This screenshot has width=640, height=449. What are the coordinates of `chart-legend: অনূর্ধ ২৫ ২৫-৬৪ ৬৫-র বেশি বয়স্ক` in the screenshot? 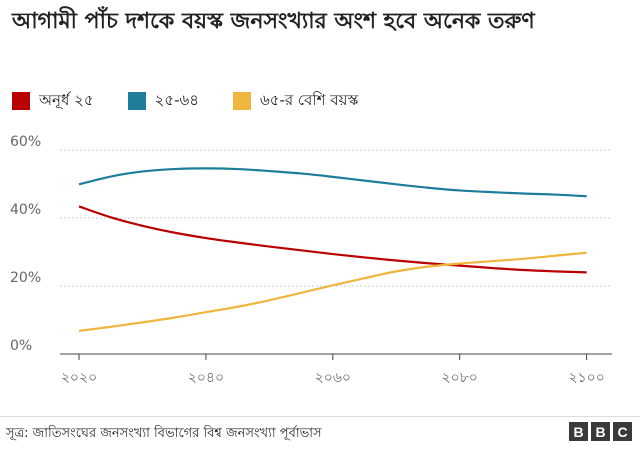 It's located at (202, 101).